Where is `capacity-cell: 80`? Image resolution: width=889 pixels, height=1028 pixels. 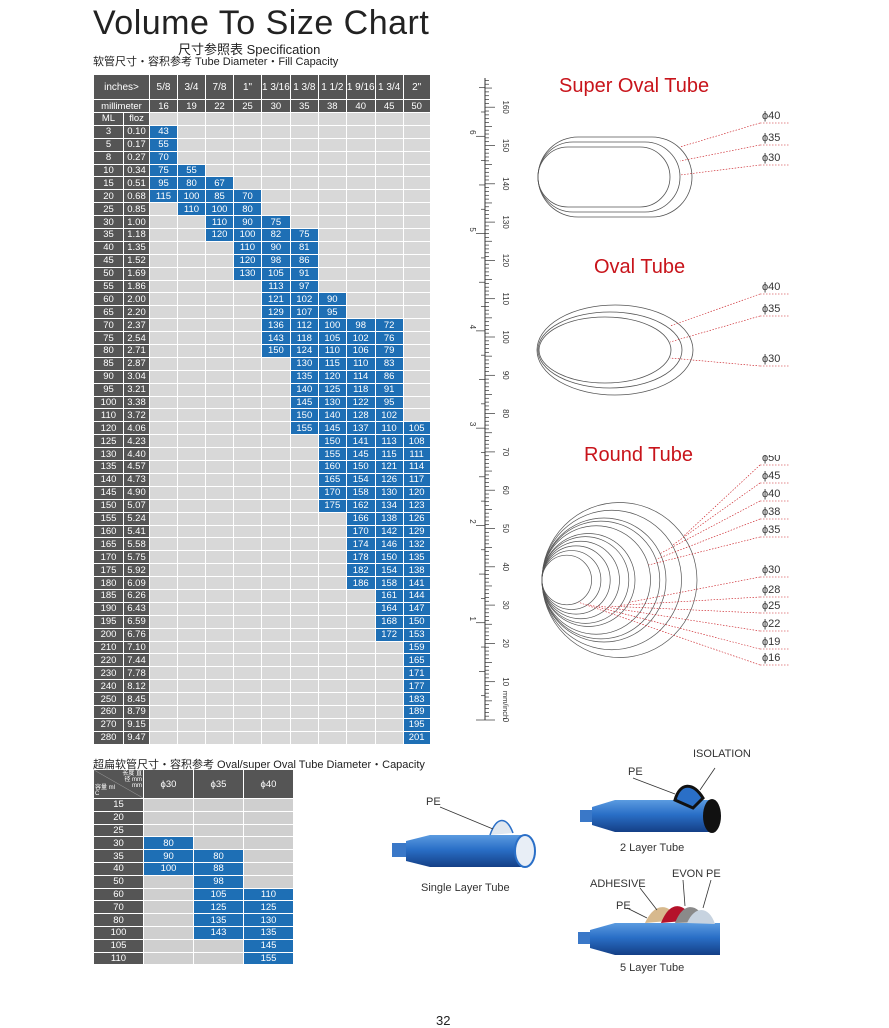
capacity-cell: 80 is located at coordinates (248, 210).